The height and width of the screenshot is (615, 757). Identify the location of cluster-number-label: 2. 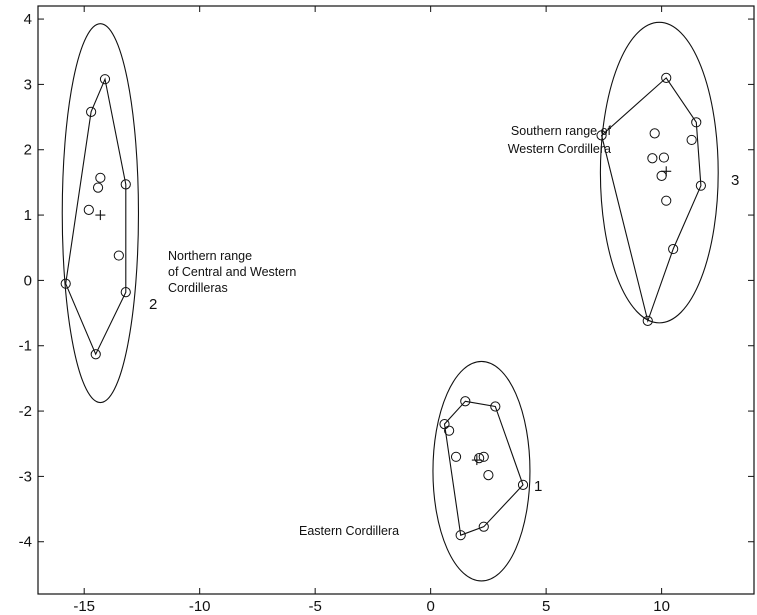
(153, 304).